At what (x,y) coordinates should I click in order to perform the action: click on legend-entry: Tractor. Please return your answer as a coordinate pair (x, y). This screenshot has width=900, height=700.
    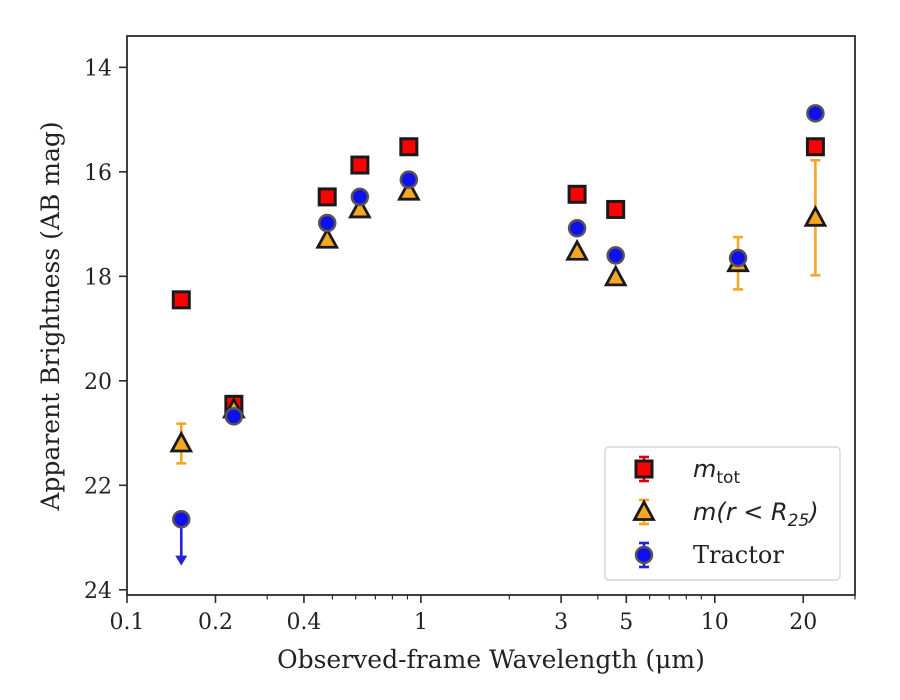
    Looking at the image, I should click on (709, 555).